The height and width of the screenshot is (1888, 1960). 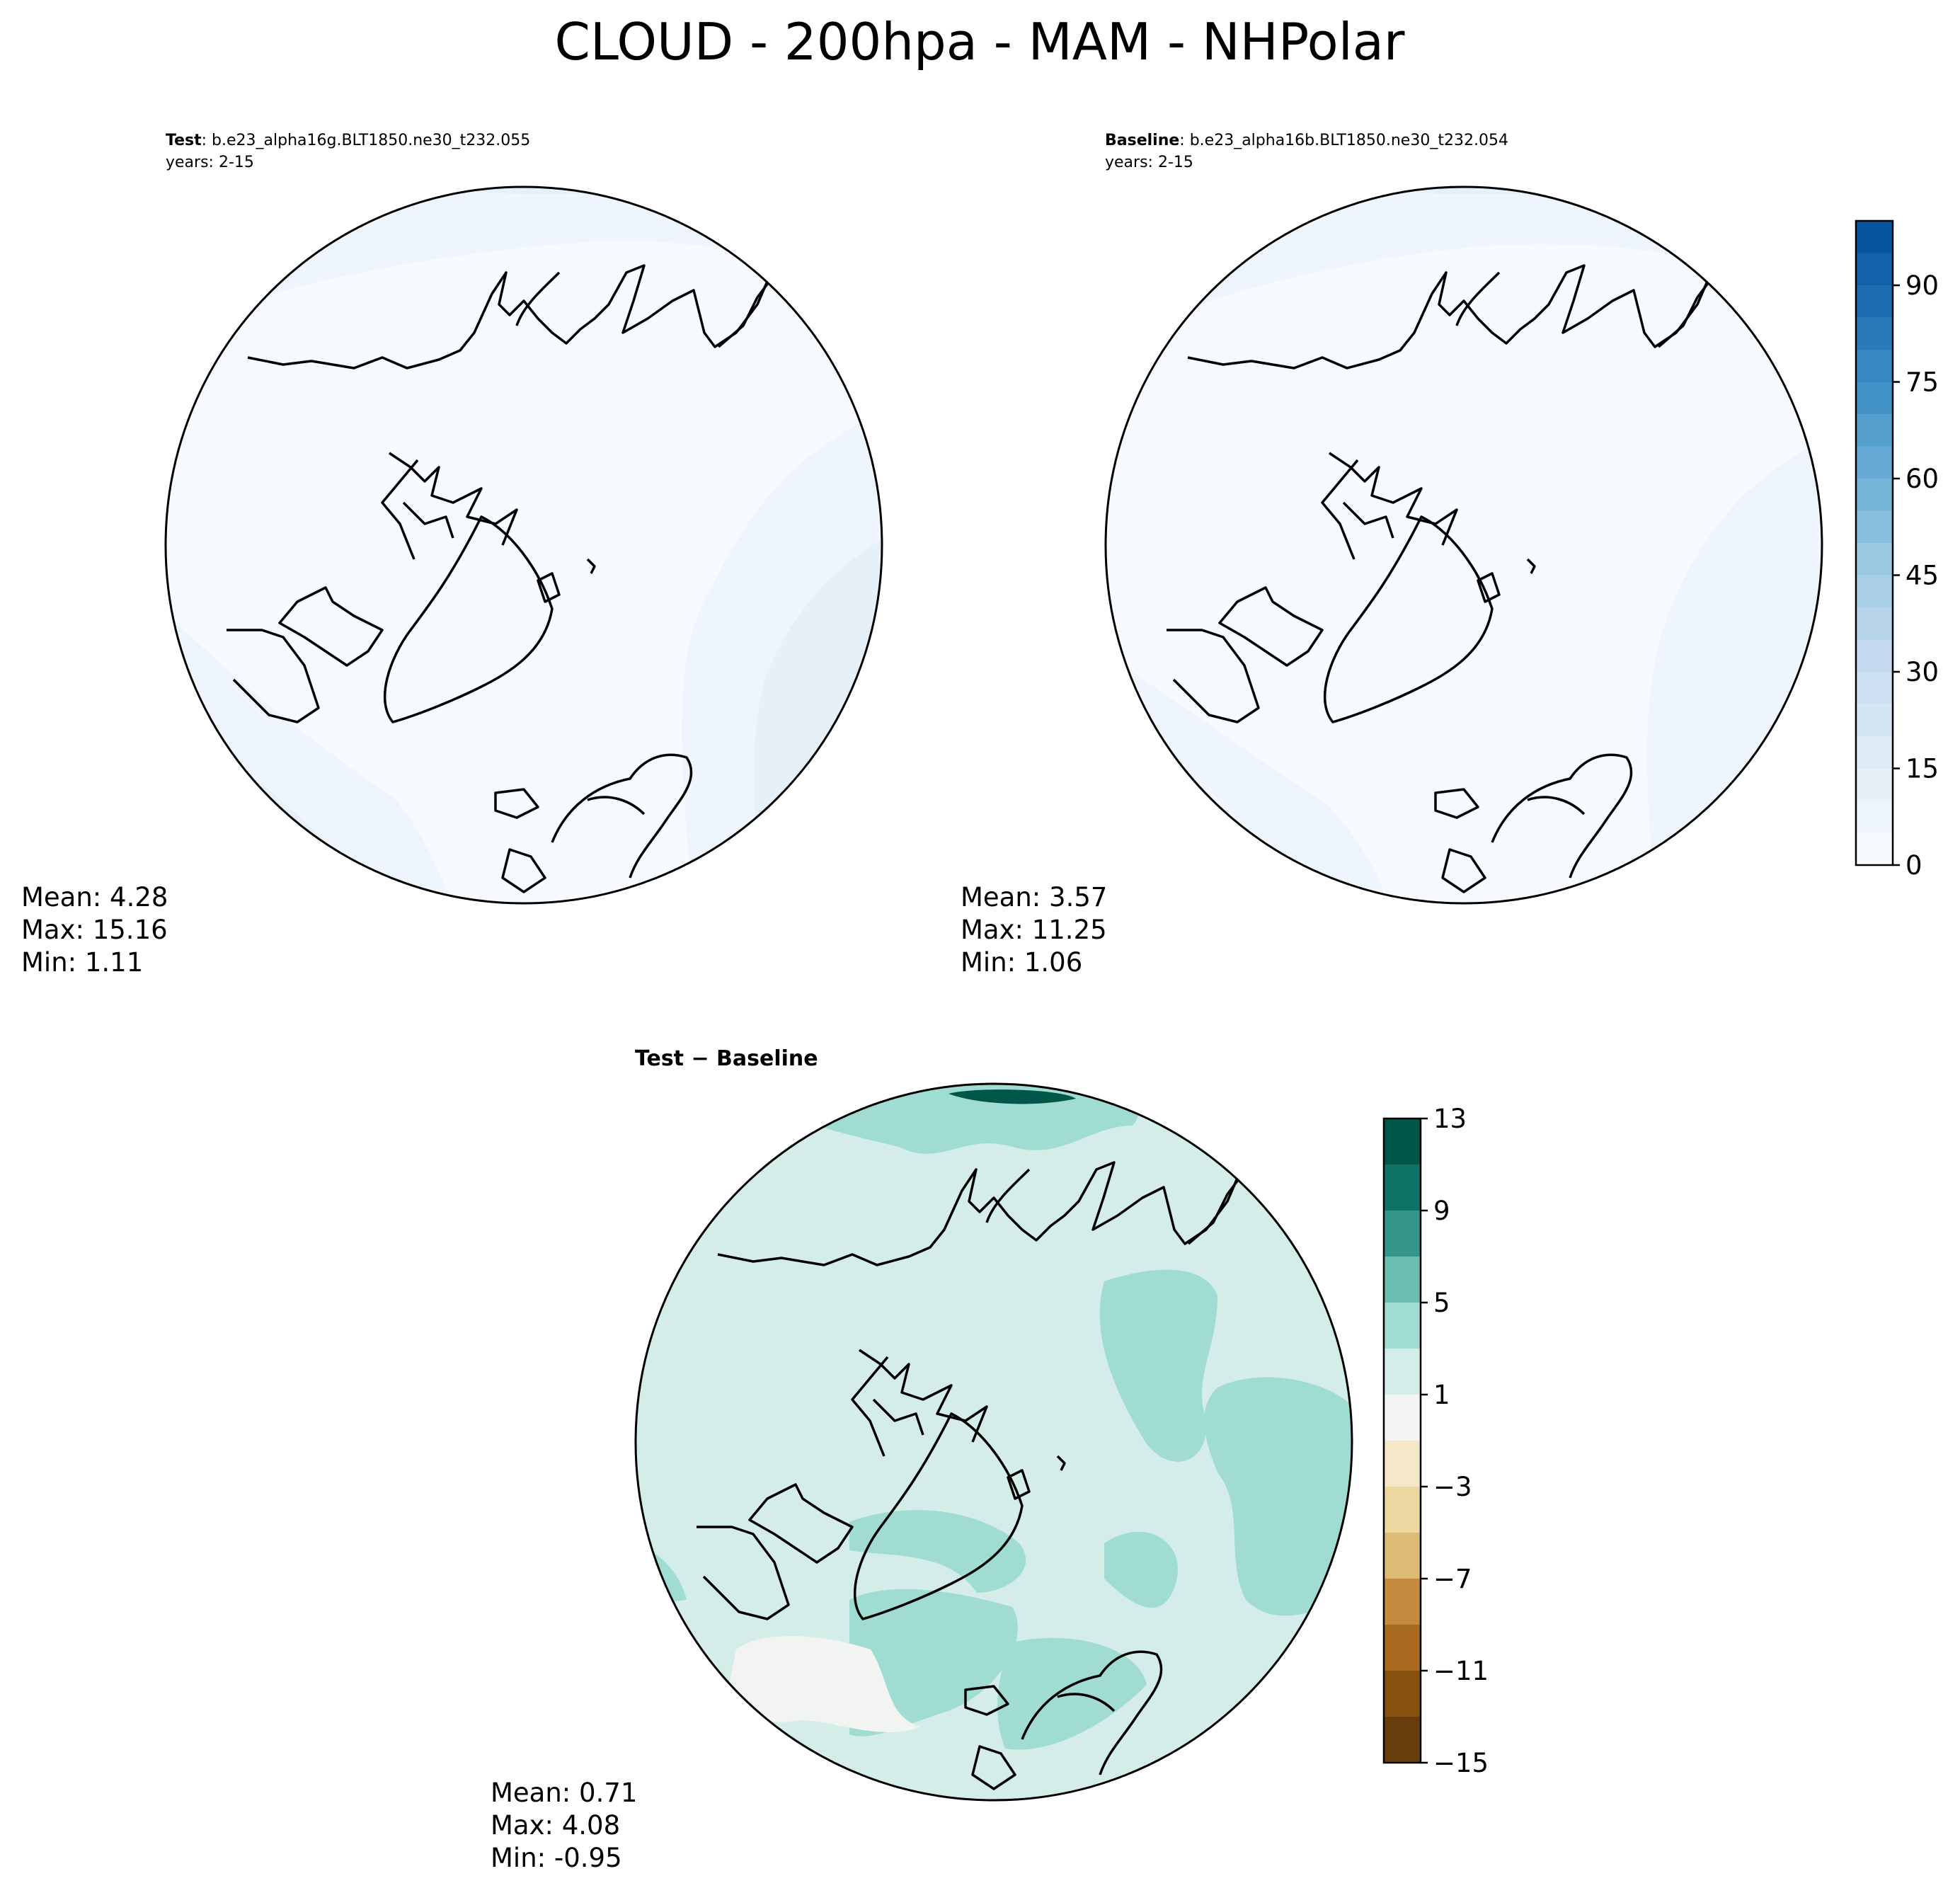 What do you see at coordinates (184, 140) in the screenshot?
I see `panel-test-label-bold: Test` at bounding box center [184, 140].